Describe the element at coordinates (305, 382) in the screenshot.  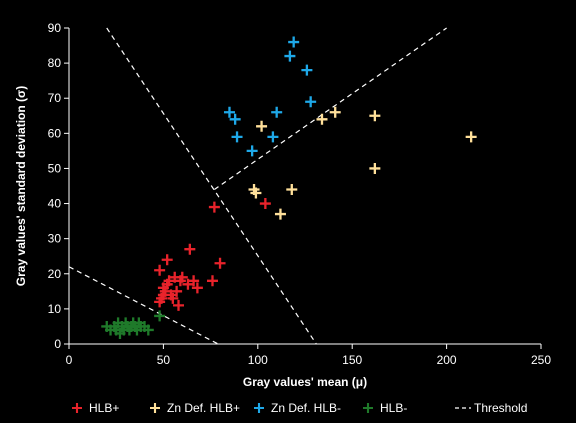
I see `x-axis-title: Gray values' mean (μ)` at that location.